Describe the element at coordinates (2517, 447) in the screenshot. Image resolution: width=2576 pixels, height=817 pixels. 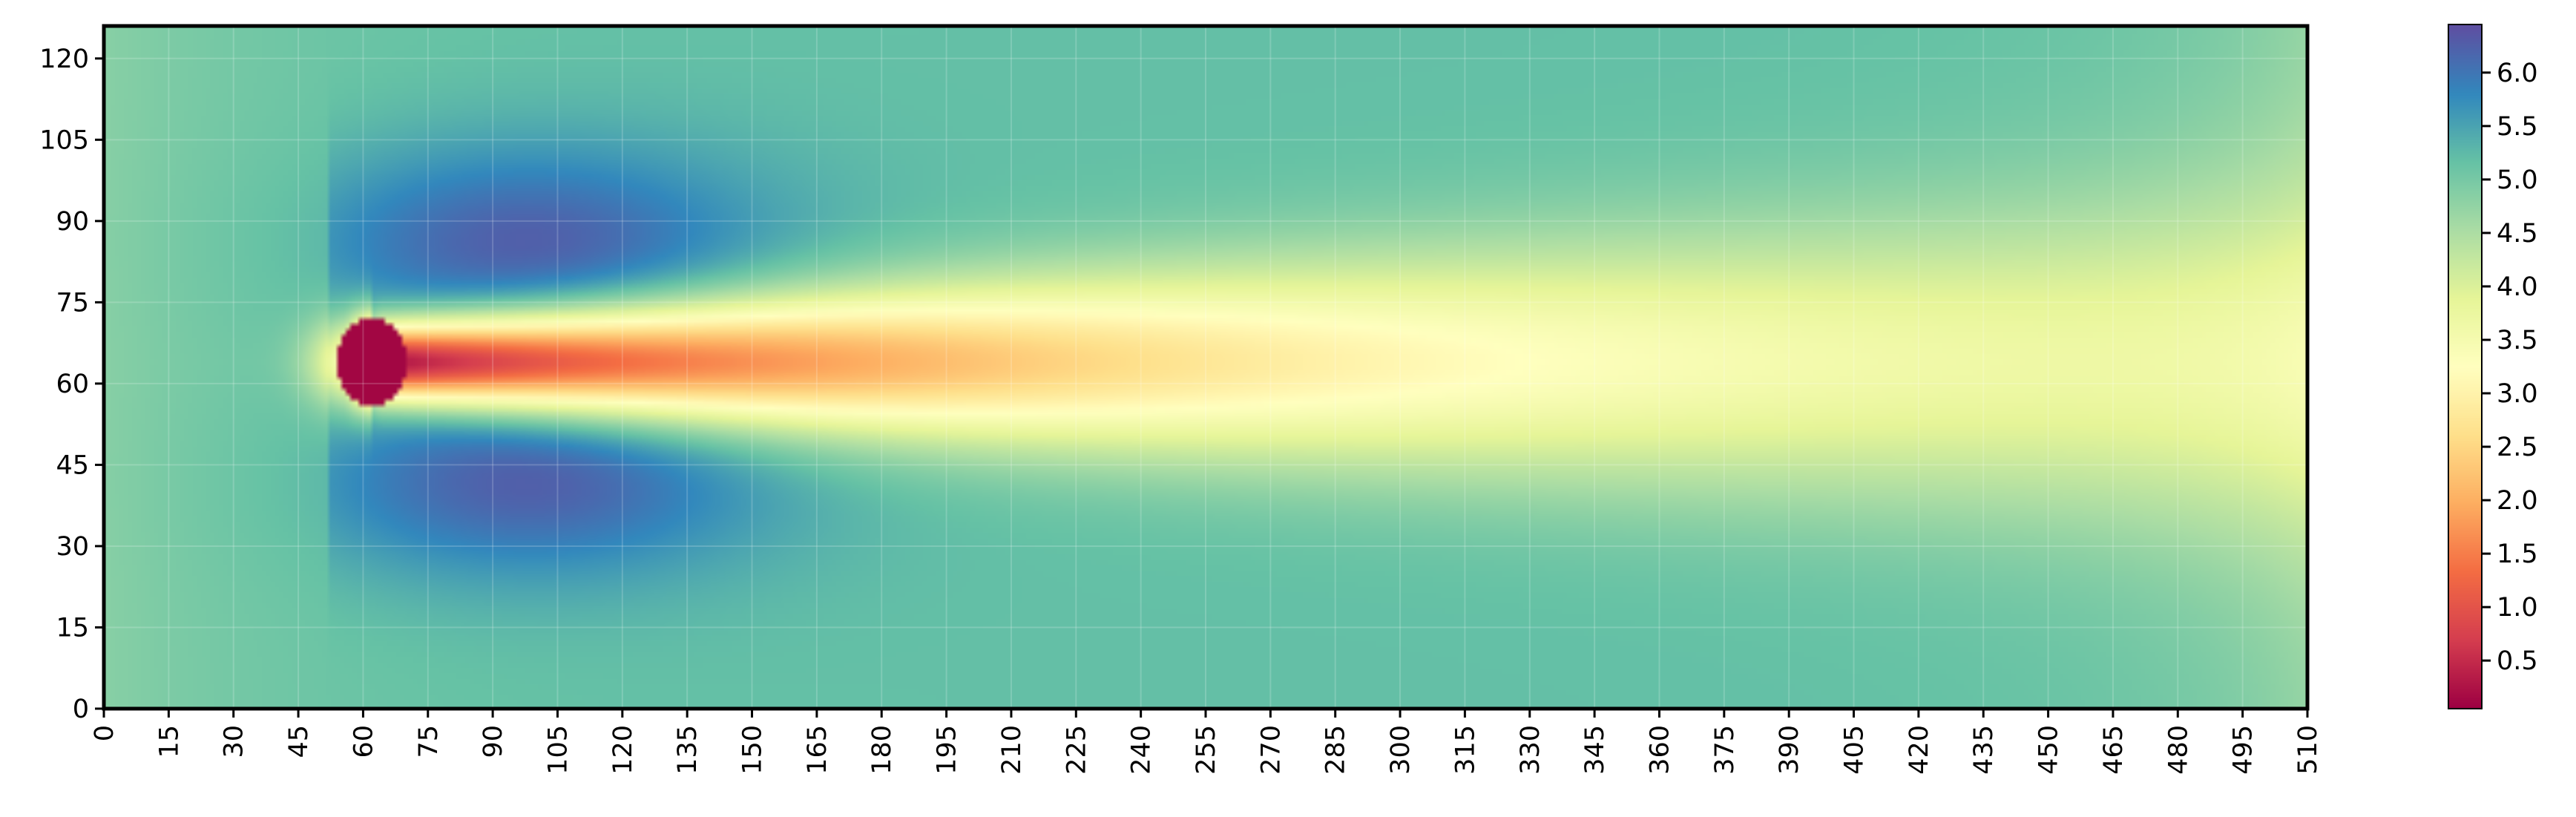
I see `colorbar-tick-label: 2.5` at that location.